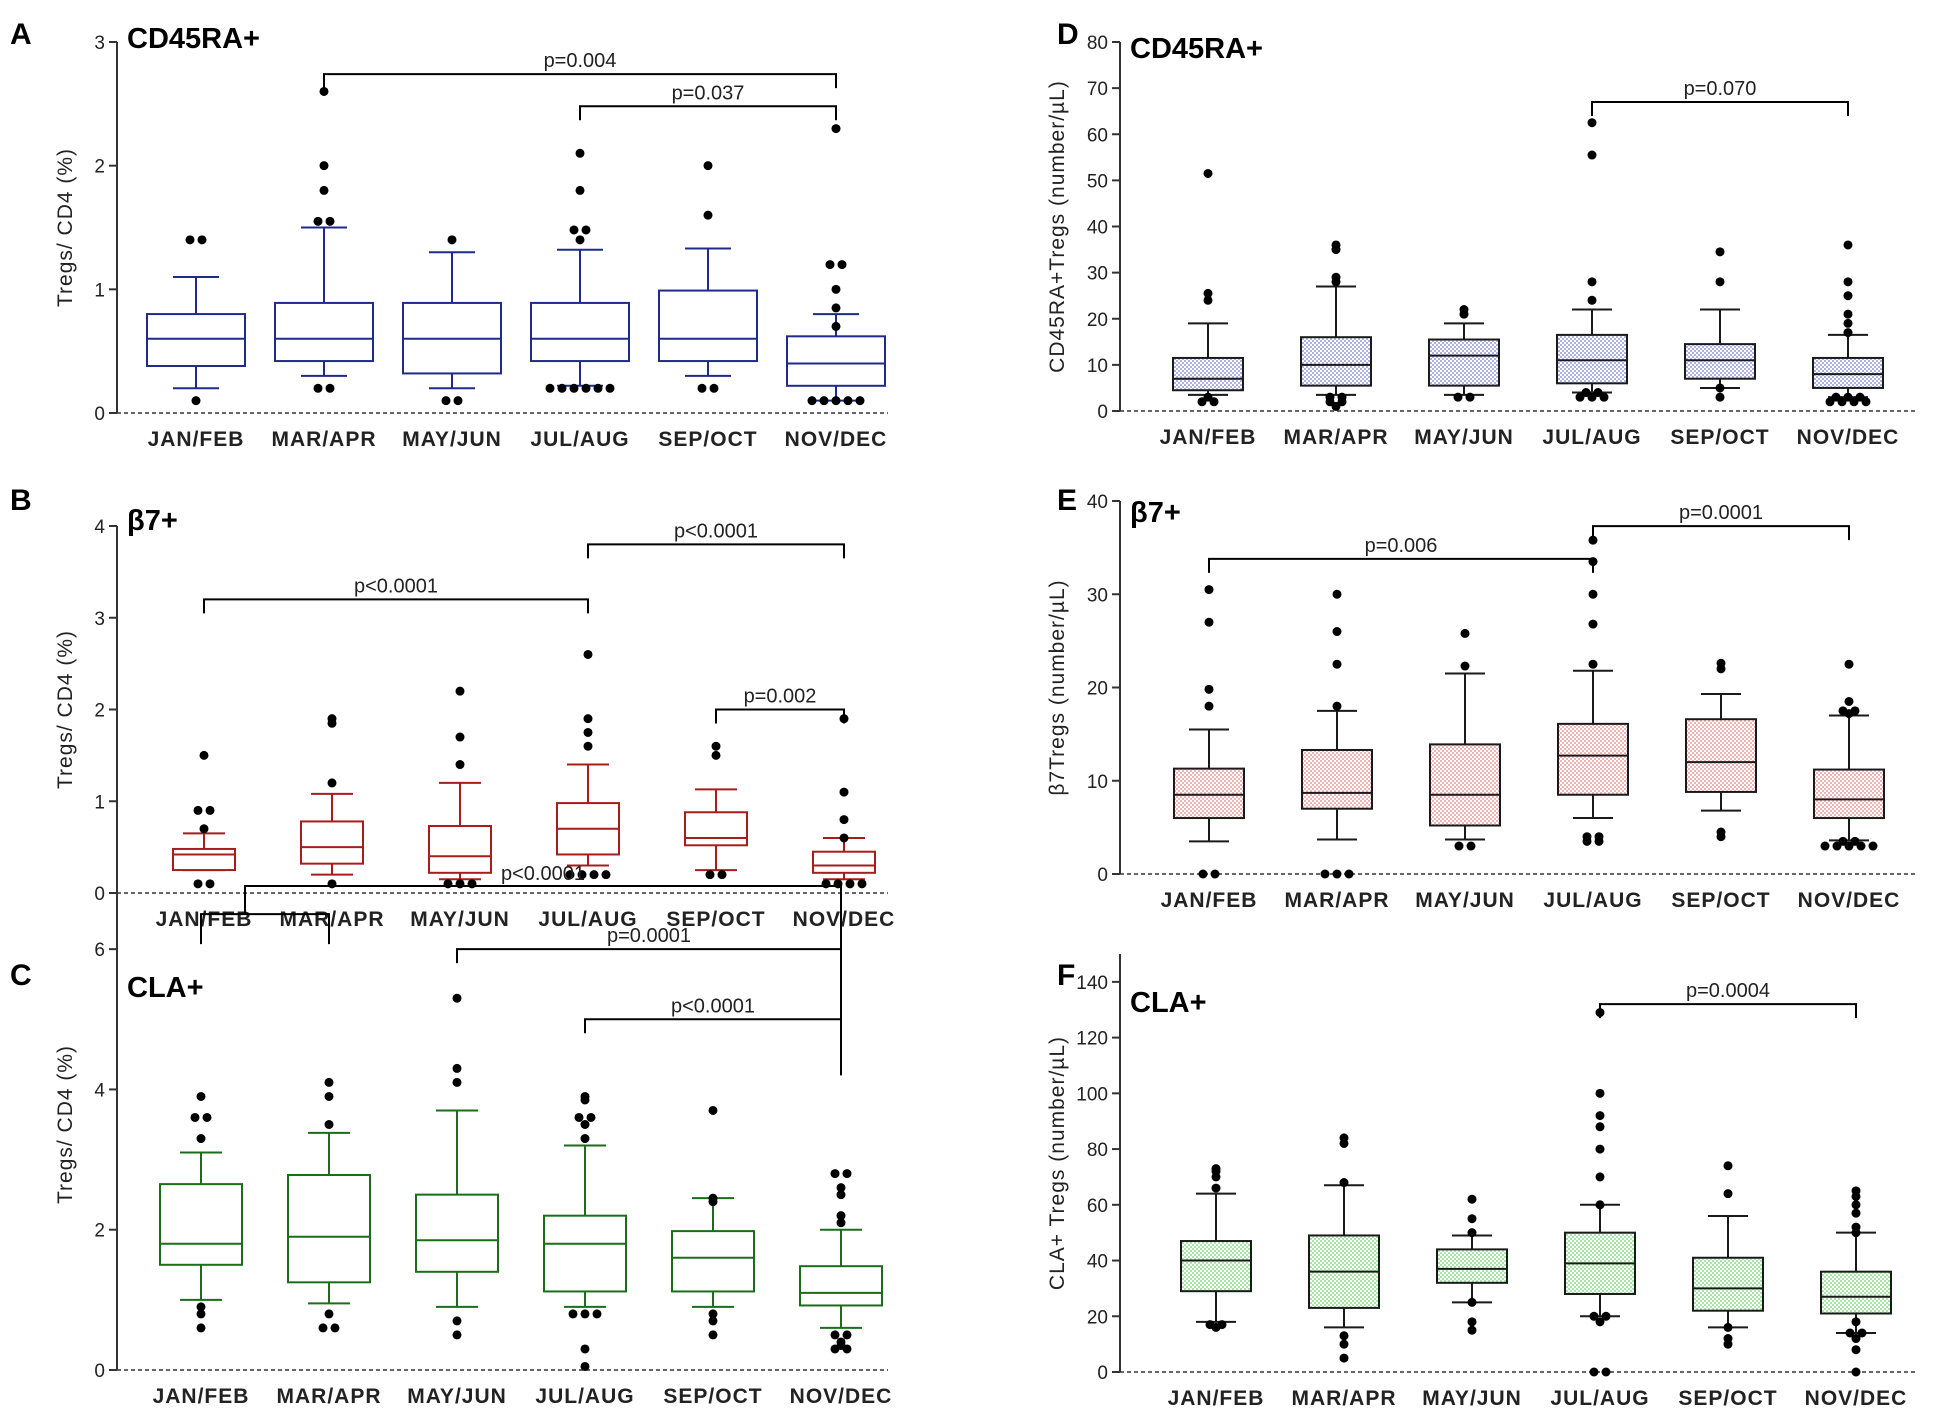 Image resolution: width=1950 pixels, height=1424 pixels. Describe the element at coordinates (457, 1396) in the screenshot. I see `x-tick-label: MAY/JUN` at that location.